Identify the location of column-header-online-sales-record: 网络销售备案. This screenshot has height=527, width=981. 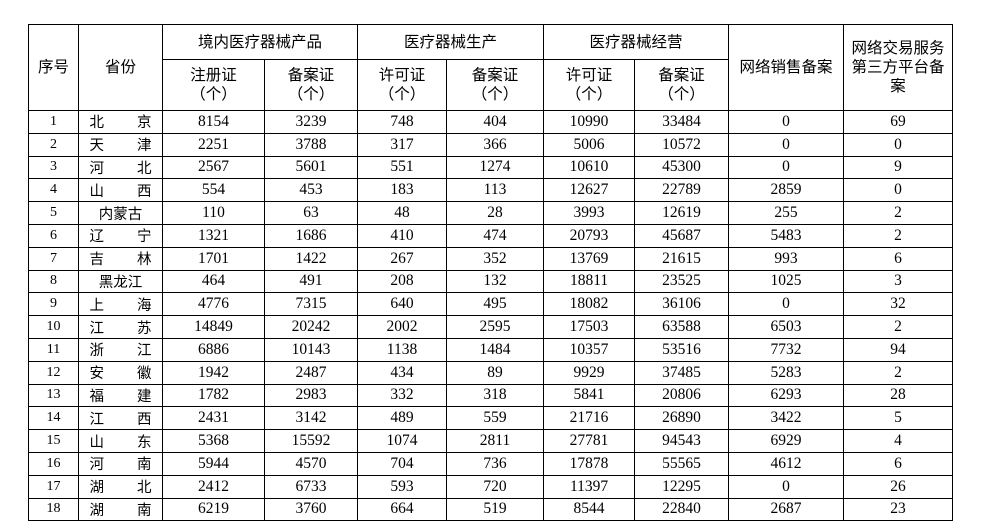
(786, 67).